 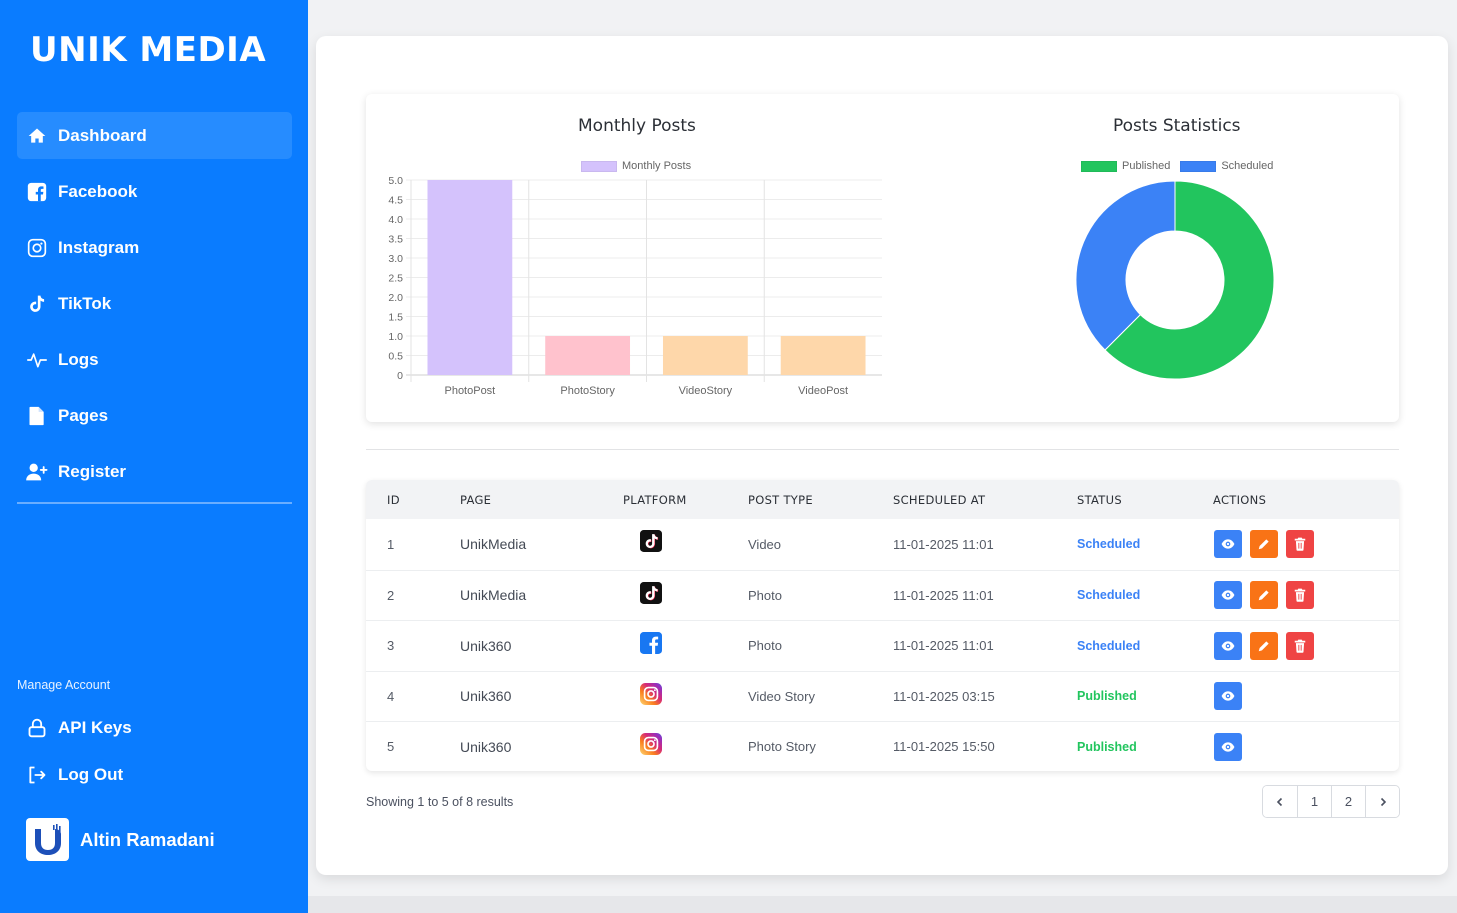 What do you see at coordinates (882, 904) in the screenshot?
I see `footer-strip` at bounding box center [882, 904].